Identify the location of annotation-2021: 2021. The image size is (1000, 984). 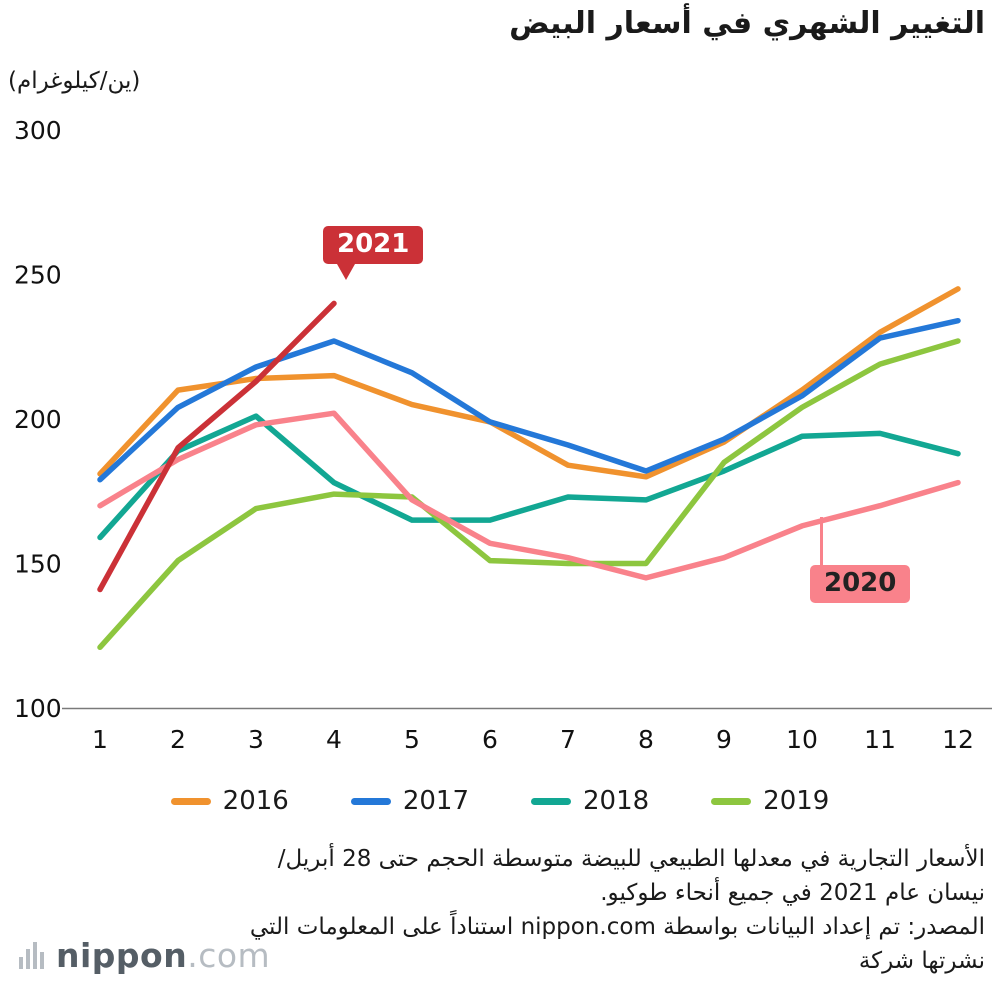
(373, 253).